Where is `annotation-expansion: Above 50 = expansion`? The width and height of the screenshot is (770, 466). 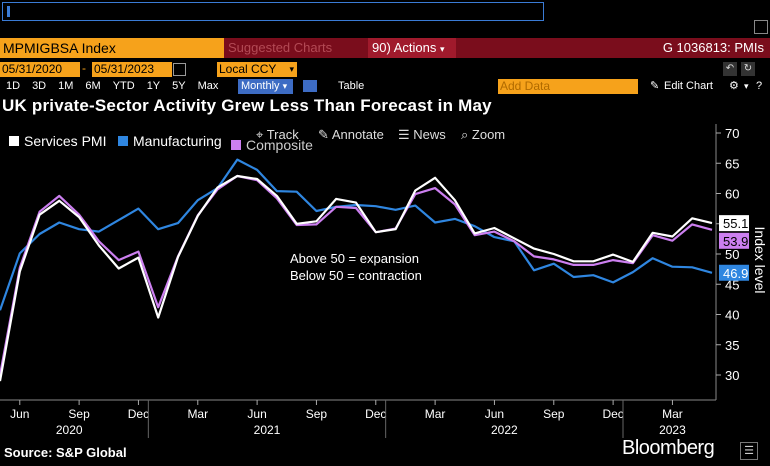
annotation-expansion: Above 50 = expansion is located at coordinates (355, 258).